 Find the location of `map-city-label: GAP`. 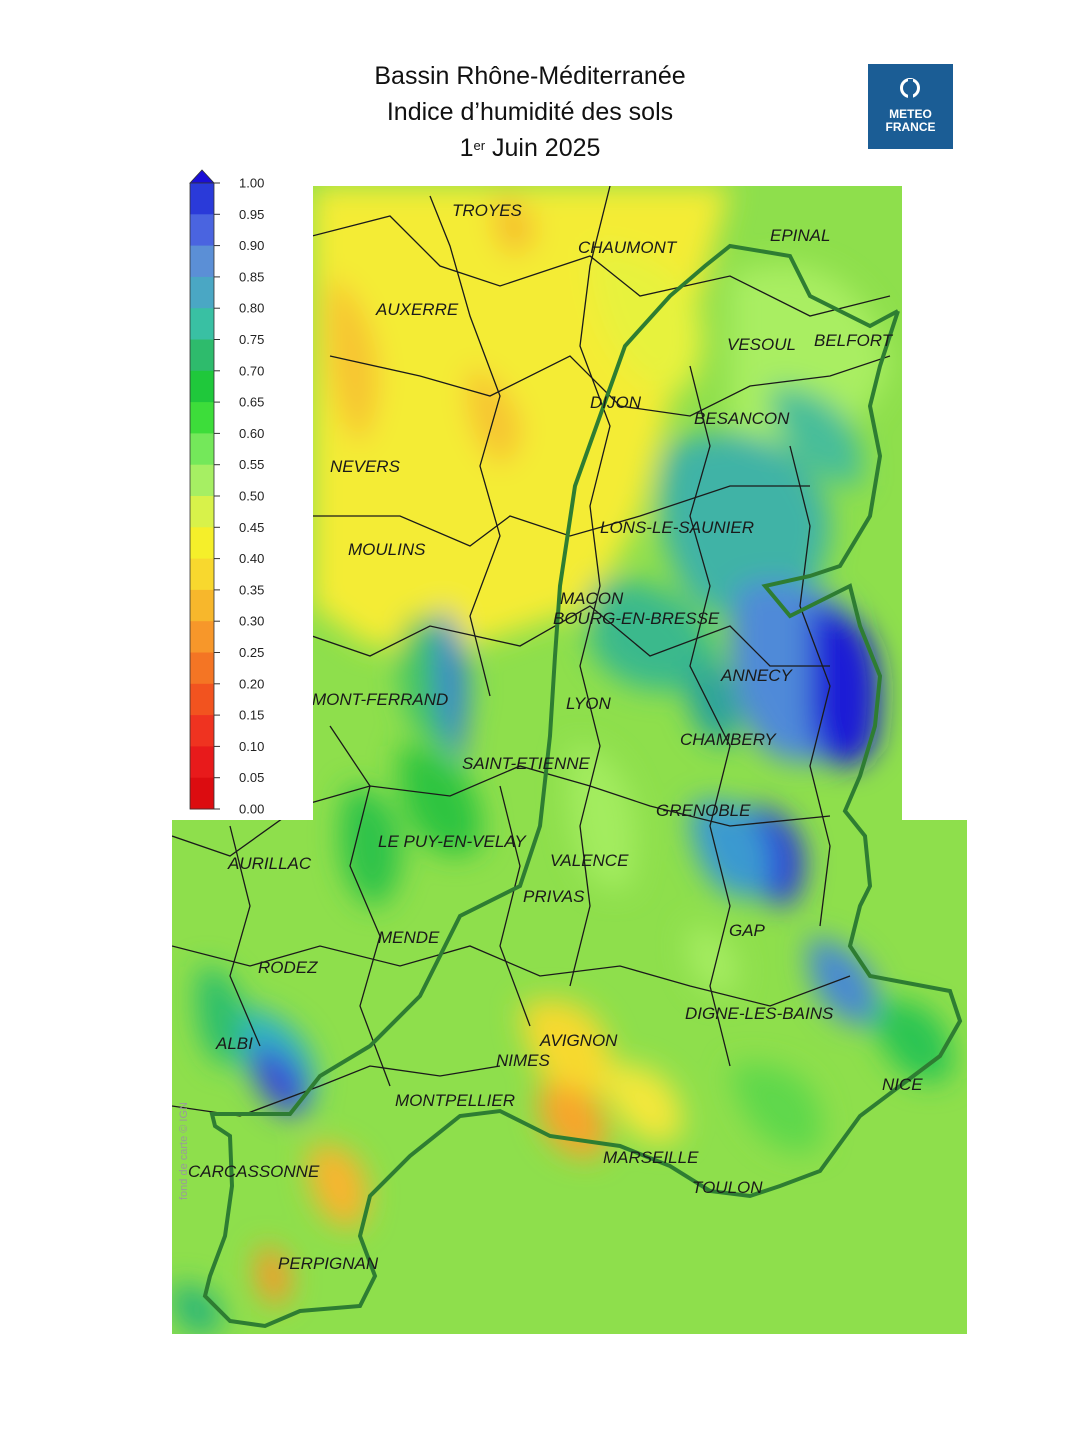

map-city-label: GAP is located at coordinates (747, 930).